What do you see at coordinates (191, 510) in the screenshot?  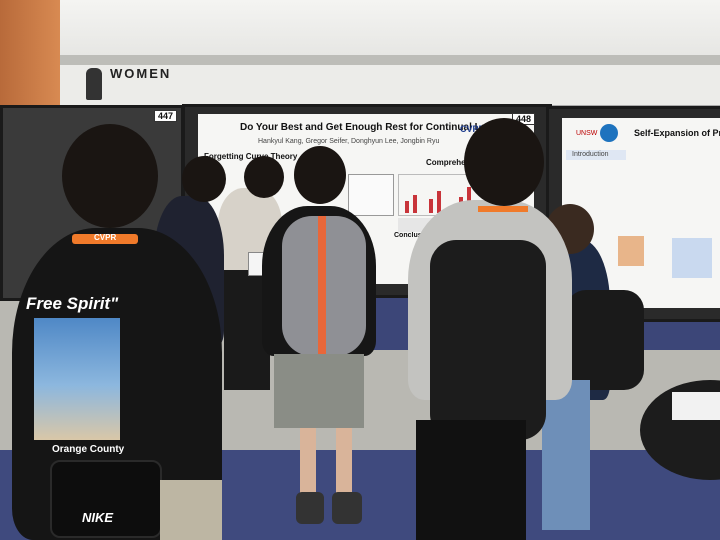 I see `khaki-pants` at bounding box center [191, 510].